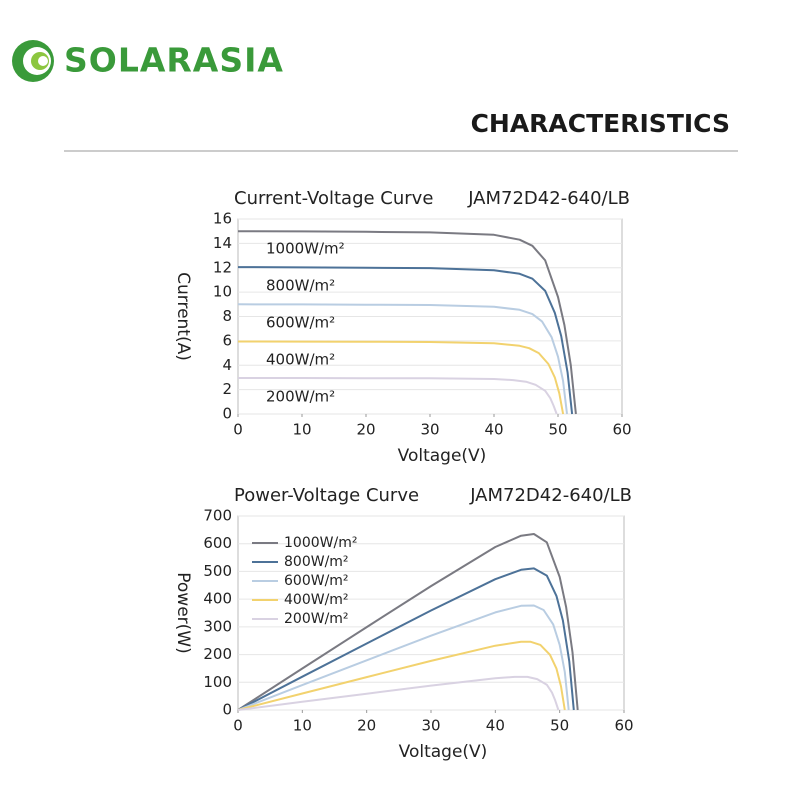  What do you see at coordinates (217, 516) in the screenshot?
I see `y-tick-label: 700` at bounding box center [217, 516].